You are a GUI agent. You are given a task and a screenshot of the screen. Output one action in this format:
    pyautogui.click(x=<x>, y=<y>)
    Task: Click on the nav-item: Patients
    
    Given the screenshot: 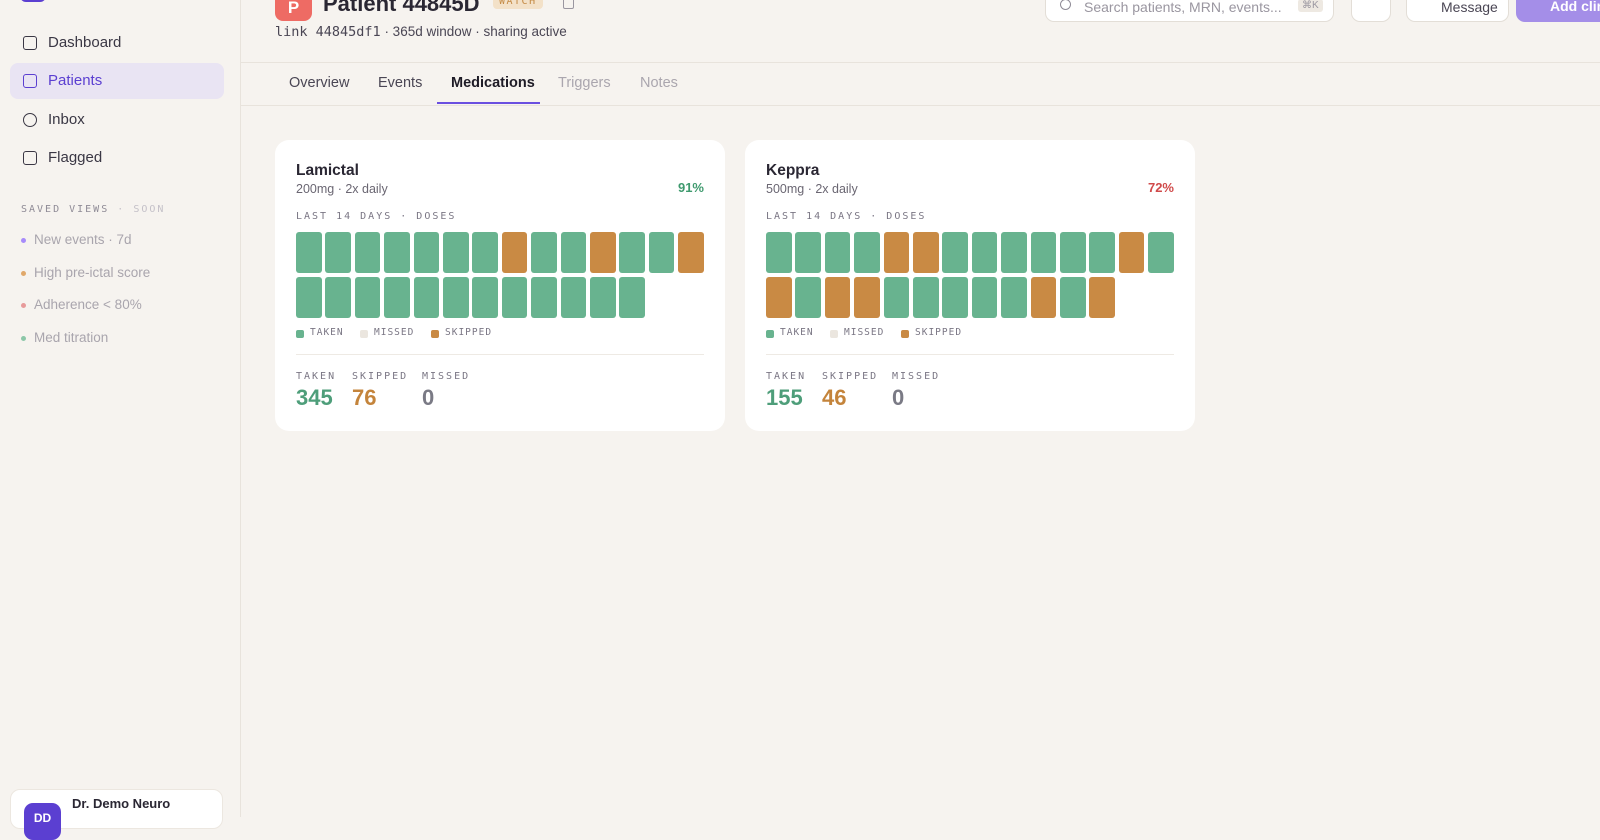 What is the action you would take?
    pyautogui.click(x=117, y=81)
    